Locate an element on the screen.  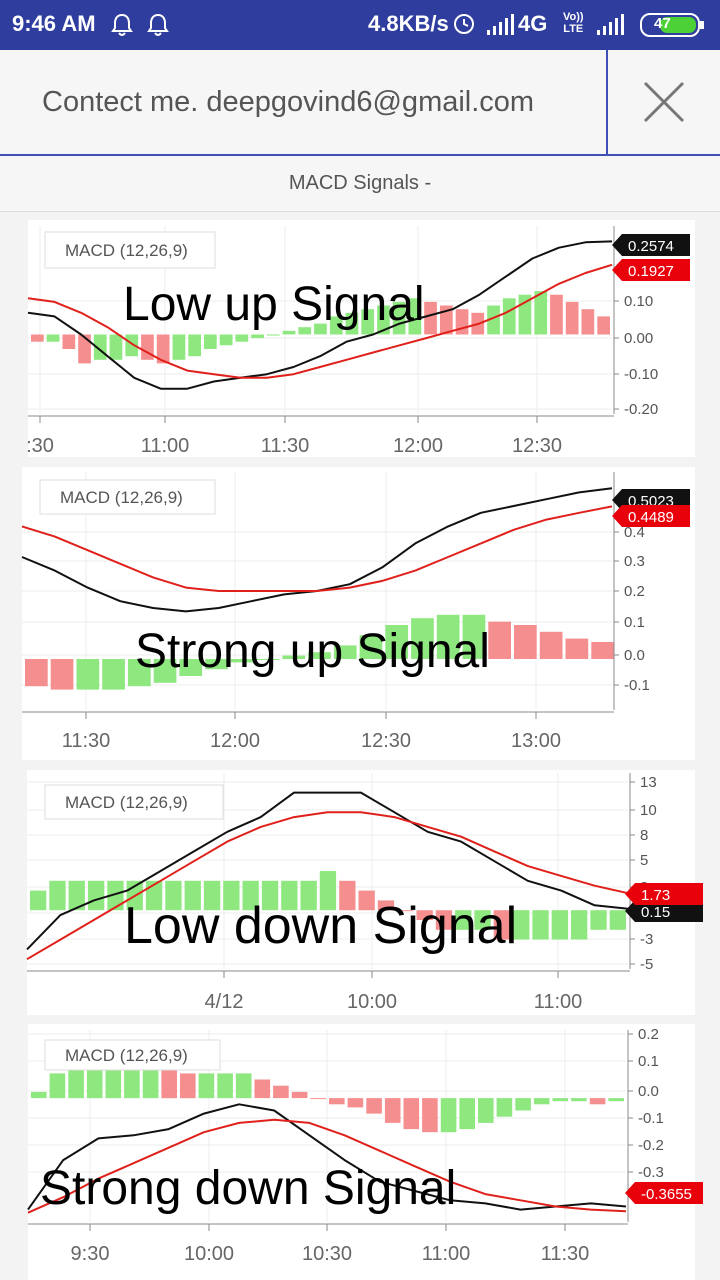
status-time: 9:46 AM is located at coordinates (54, 23).